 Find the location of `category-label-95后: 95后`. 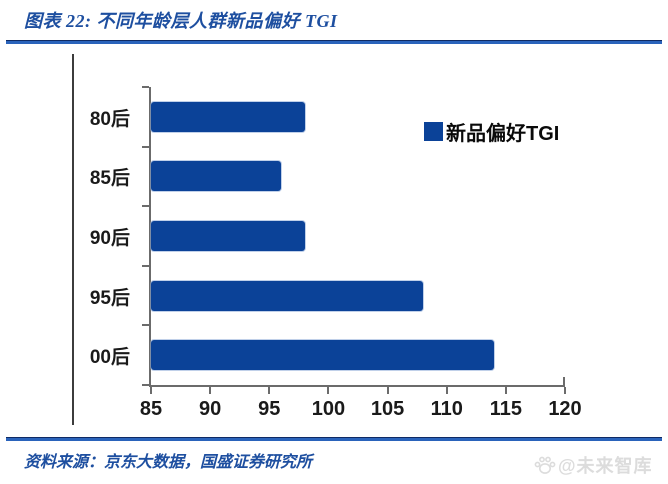

category-label-95后: 95后 is located at coordinates (109, 298).